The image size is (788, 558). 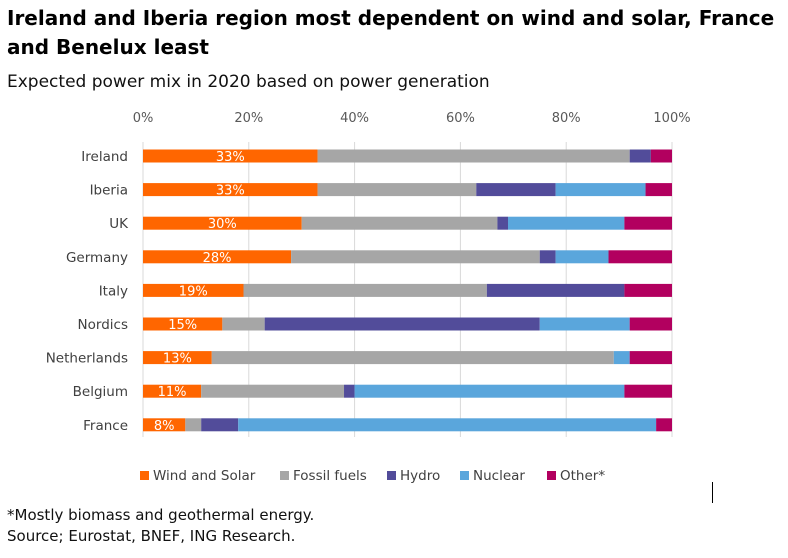 What do you see at coordinates (161, 515) in the screenshot?
I see `footnote-note: *Mostly biomass and geothermal energy.` at bounding box center [161, 515].